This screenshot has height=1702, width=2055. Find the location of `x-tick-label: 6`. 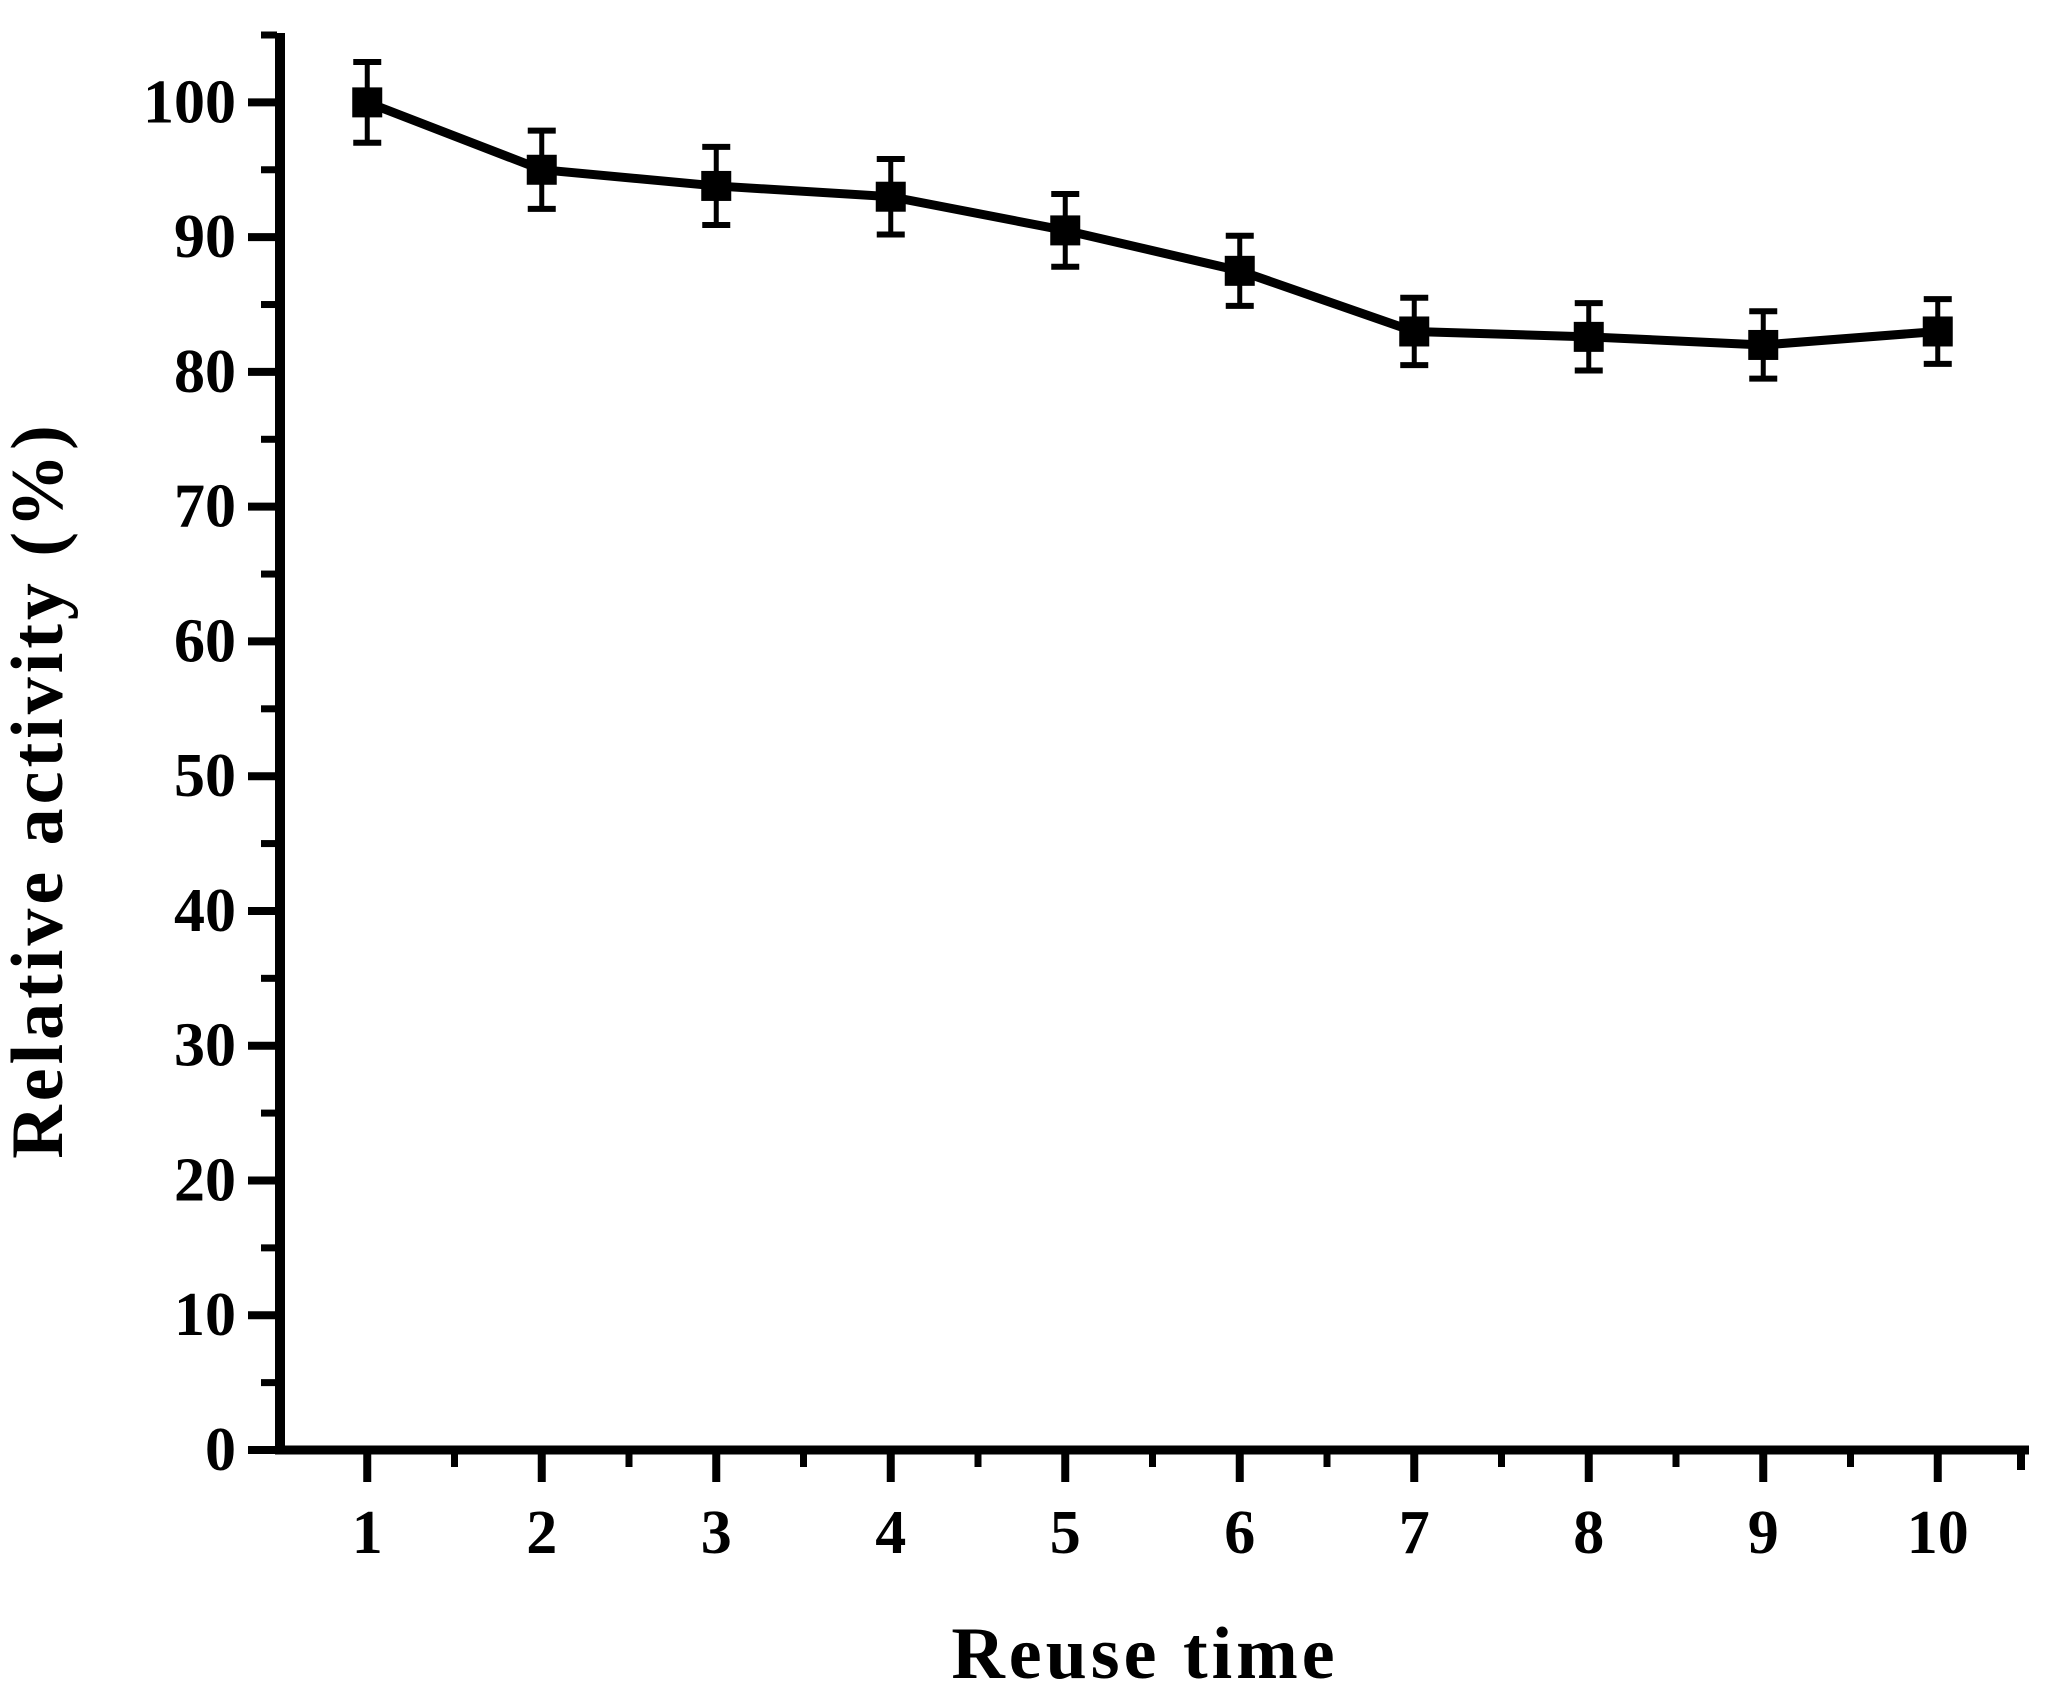

x-tick-label: 6 is located at coordinates (1239, 1533).